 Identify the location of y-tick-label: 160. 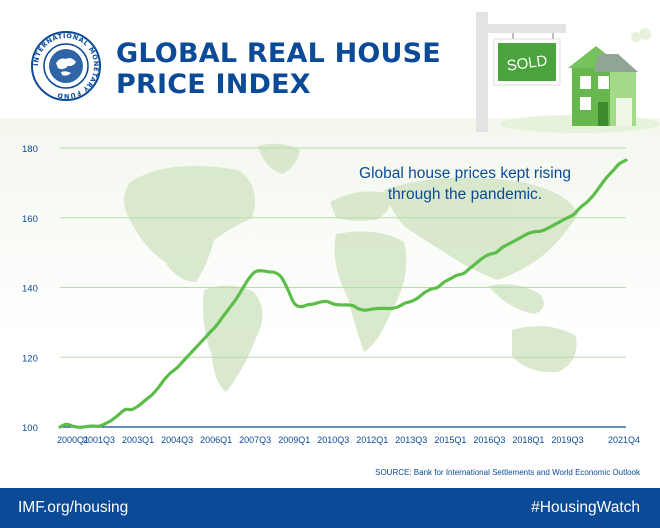
(30, 219).